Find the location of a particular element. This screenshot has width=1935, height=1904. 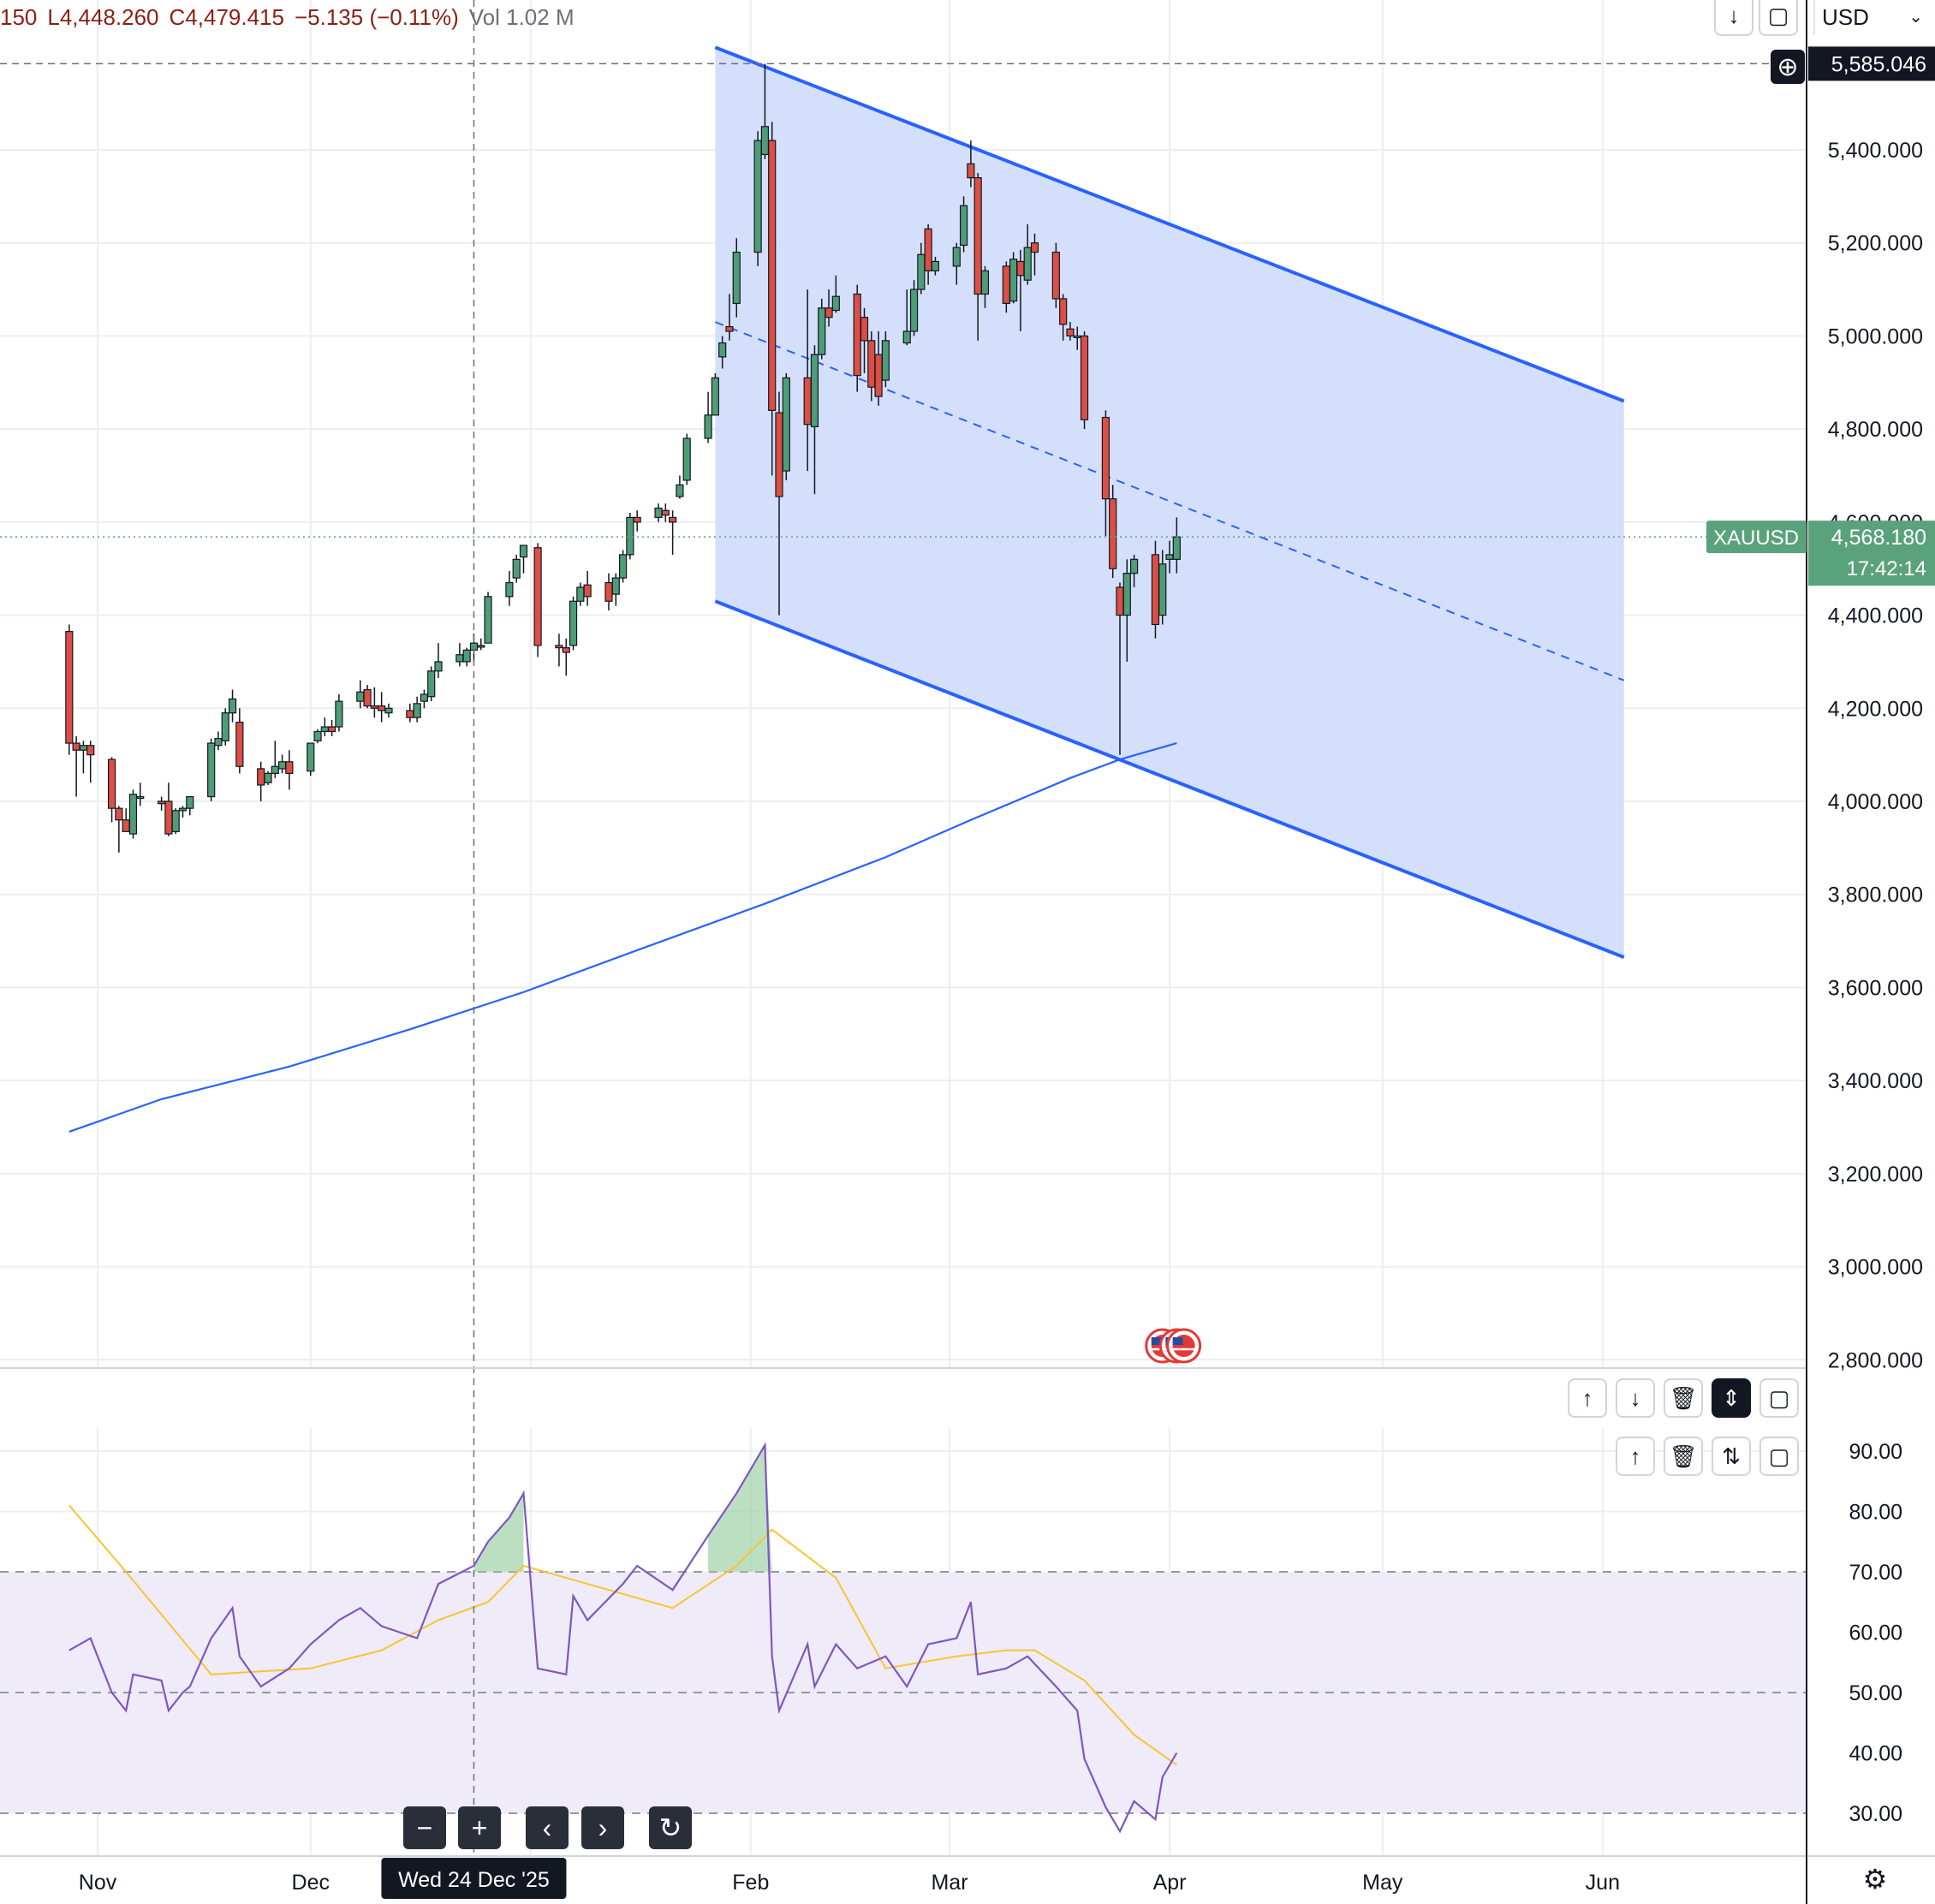

time-tick-label: Apr is located at coordinates (1170, 1883).